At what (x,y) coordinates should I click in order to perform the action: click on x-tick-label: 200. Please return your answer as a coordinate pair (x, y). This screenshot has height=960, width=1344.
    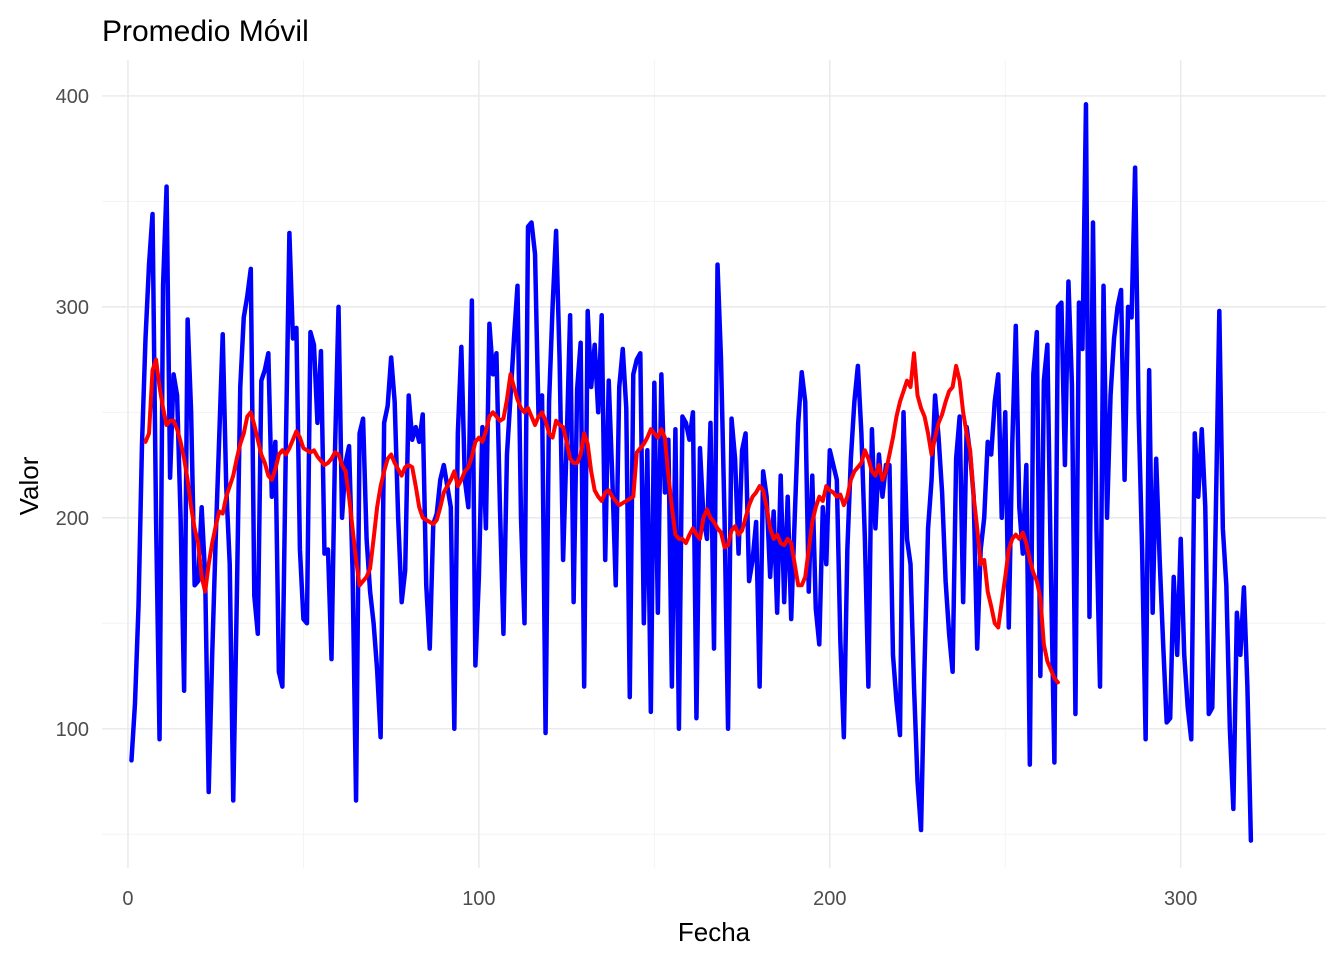
    Looking at the image, I should click on (829, 899).